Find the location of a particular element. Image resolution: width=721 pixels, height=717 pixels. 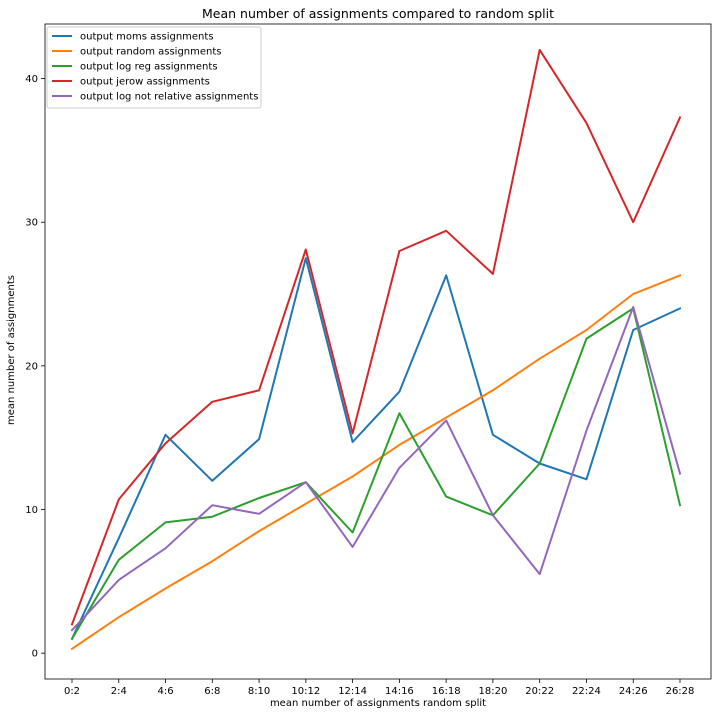

x-tick-label: 22:24 is located at coordinates (586, 691).